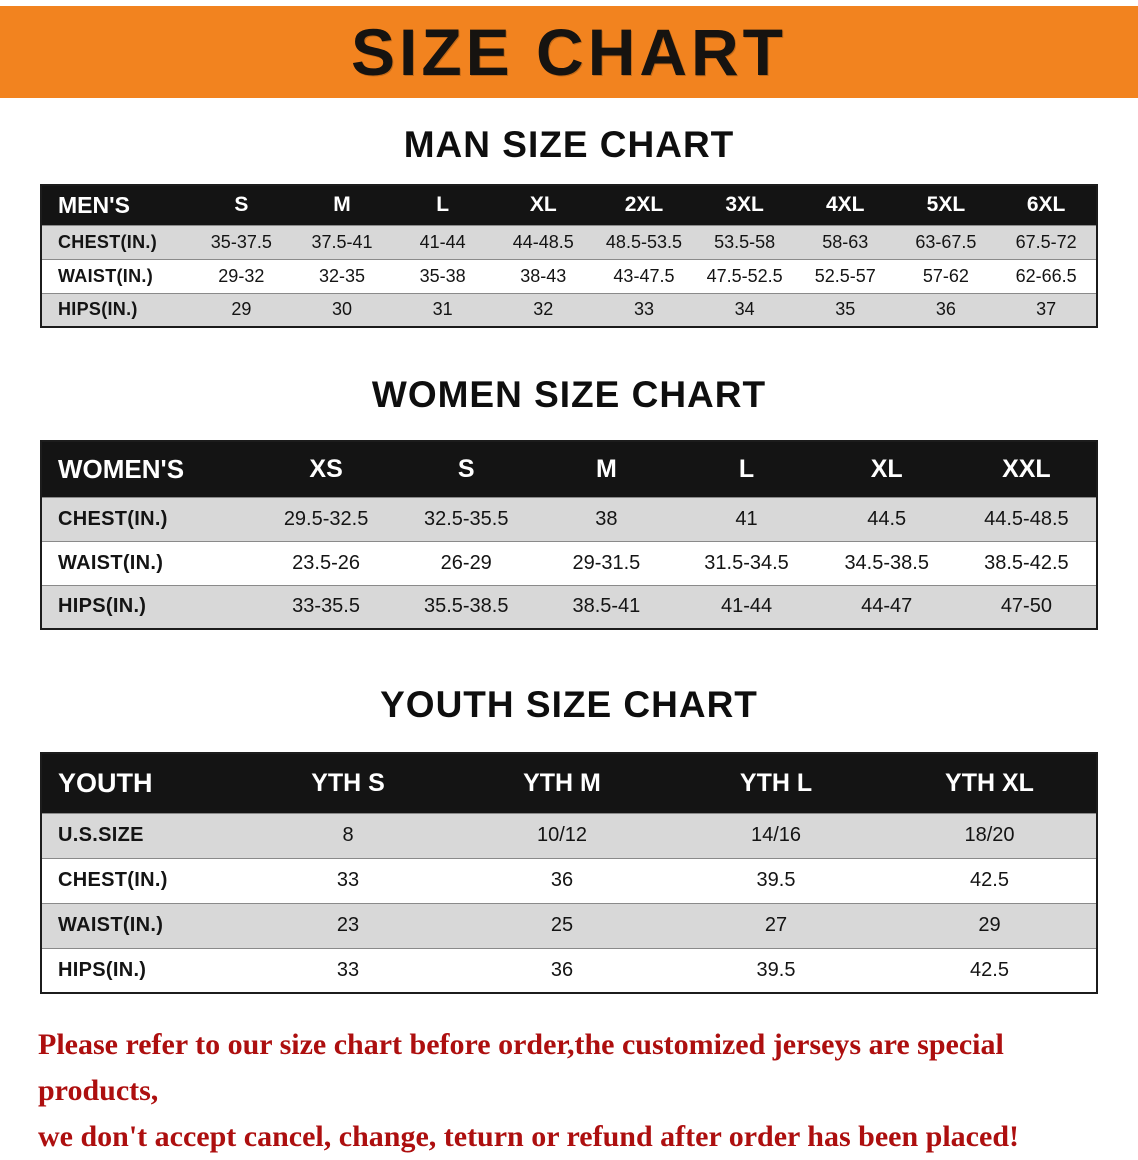 This screenshot has width=1138, height=1160. Describe the element at coordinates (845, 309) in the screenshot. I see `table-cell: 35` at that location.